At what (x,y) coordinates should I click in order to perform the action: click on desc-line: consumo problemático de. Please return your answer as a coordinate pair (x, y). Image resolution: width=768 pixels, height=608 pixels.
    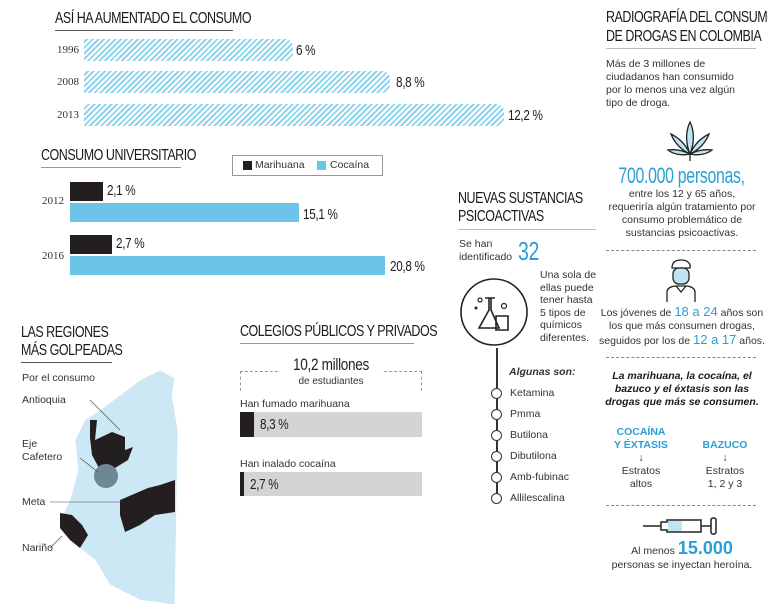
    Looking at the image, I should click on (682, 220).